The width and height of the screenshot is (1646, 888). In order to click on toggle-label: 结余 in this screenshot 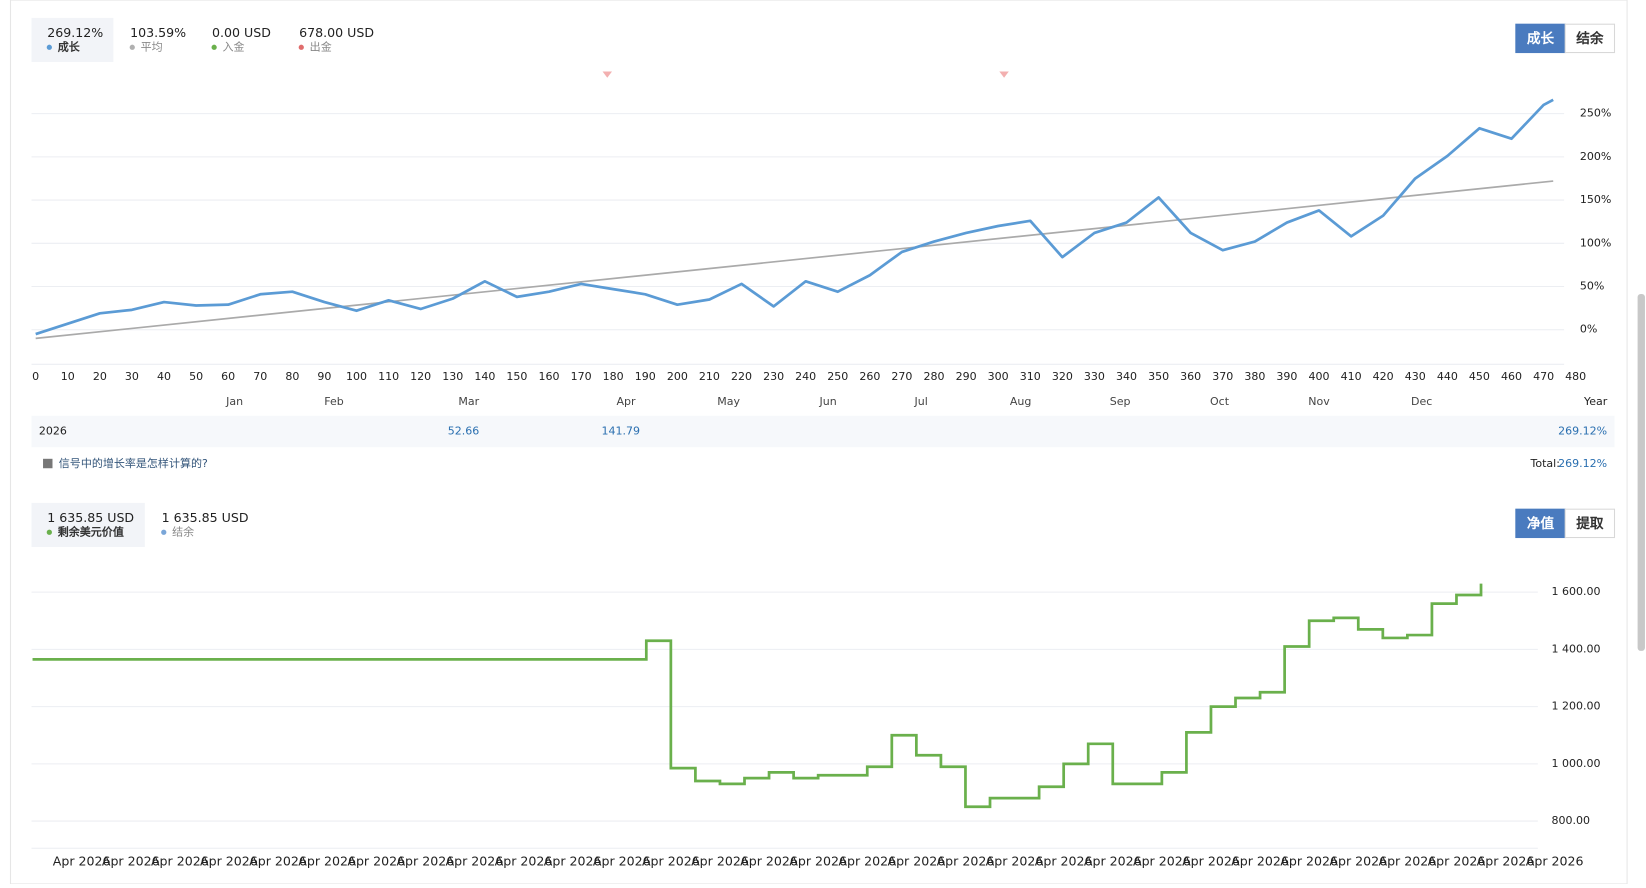, I will do `click(1590, 38)`.